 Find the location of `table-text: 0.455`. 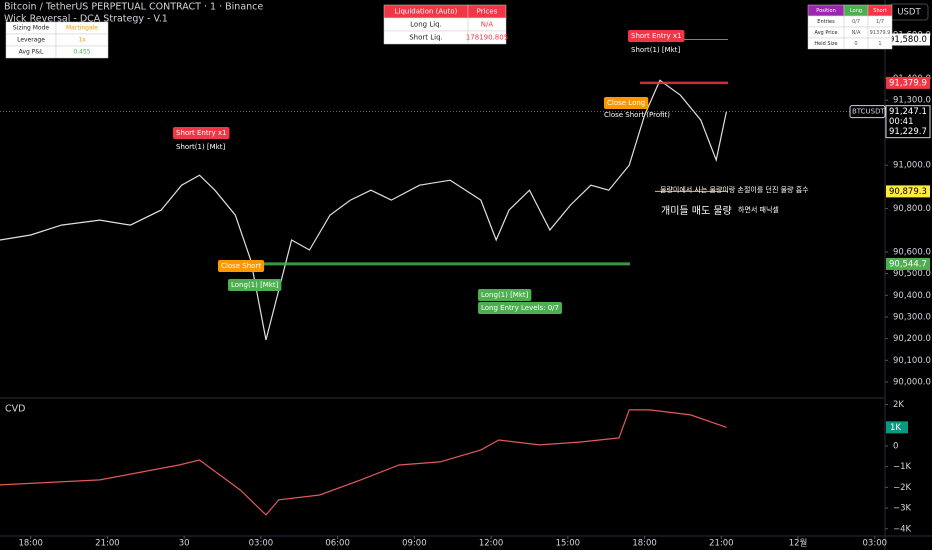

table-text: 0.455 is located at coordinates (81, 52).